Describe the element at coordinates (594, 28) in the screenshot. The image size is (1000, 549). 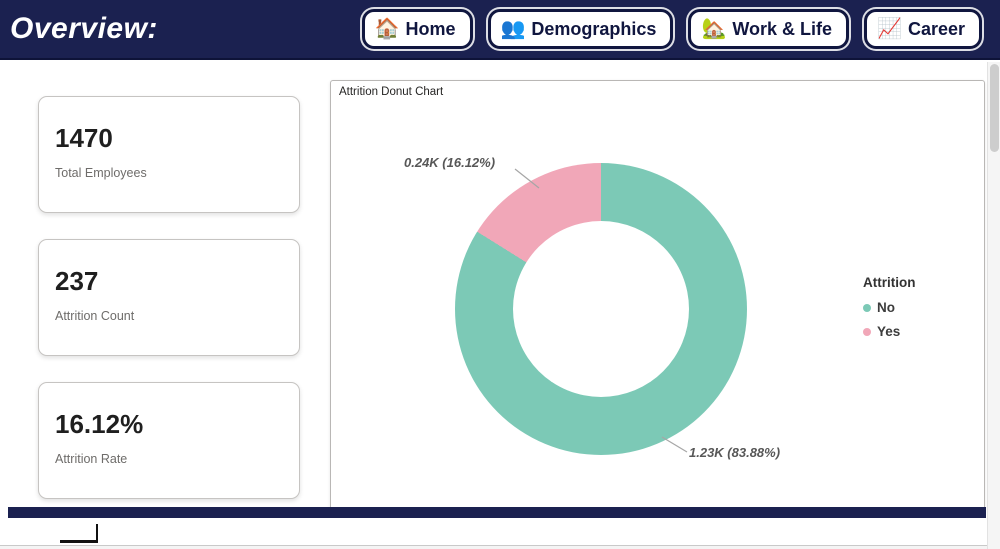
I see `nav-label: Demographics` at that location.